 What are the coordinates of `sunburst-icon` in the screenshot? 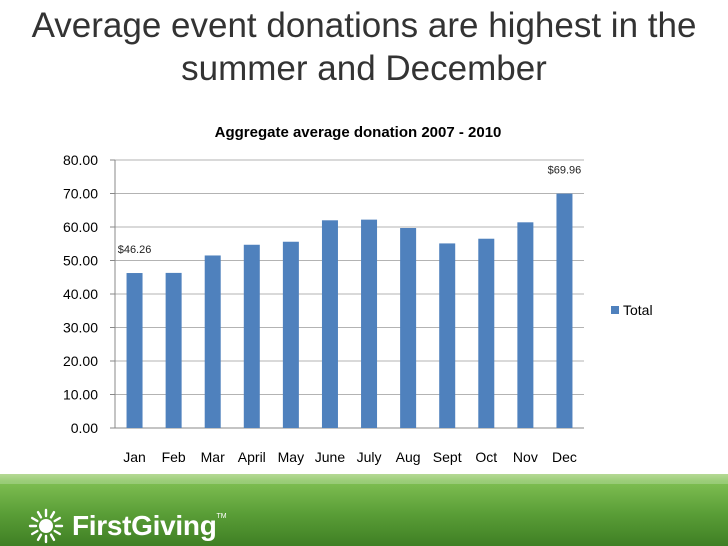 It's located at (46, 526).